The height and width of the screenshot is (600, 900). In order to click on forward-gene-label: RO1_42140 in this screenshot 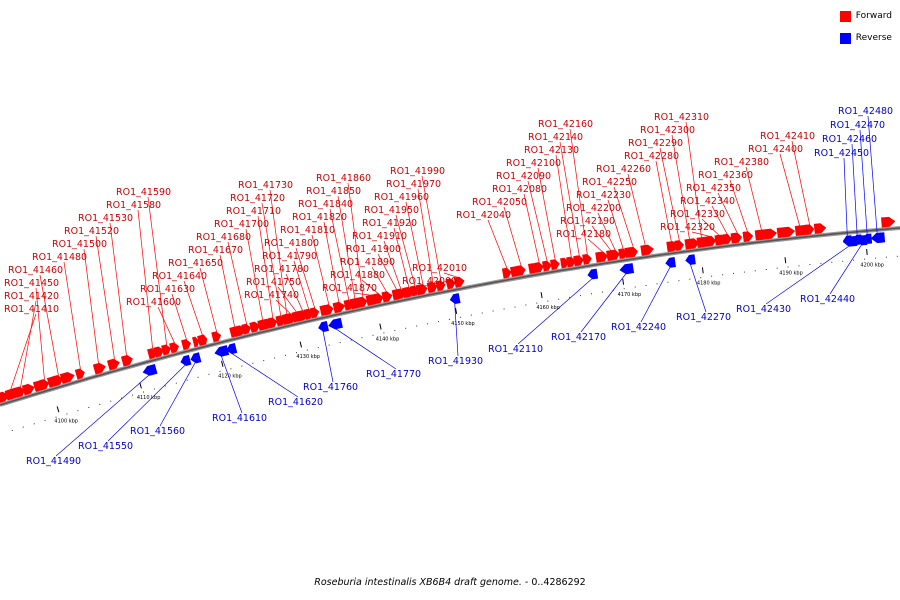, I will do `click(555, 137)`.